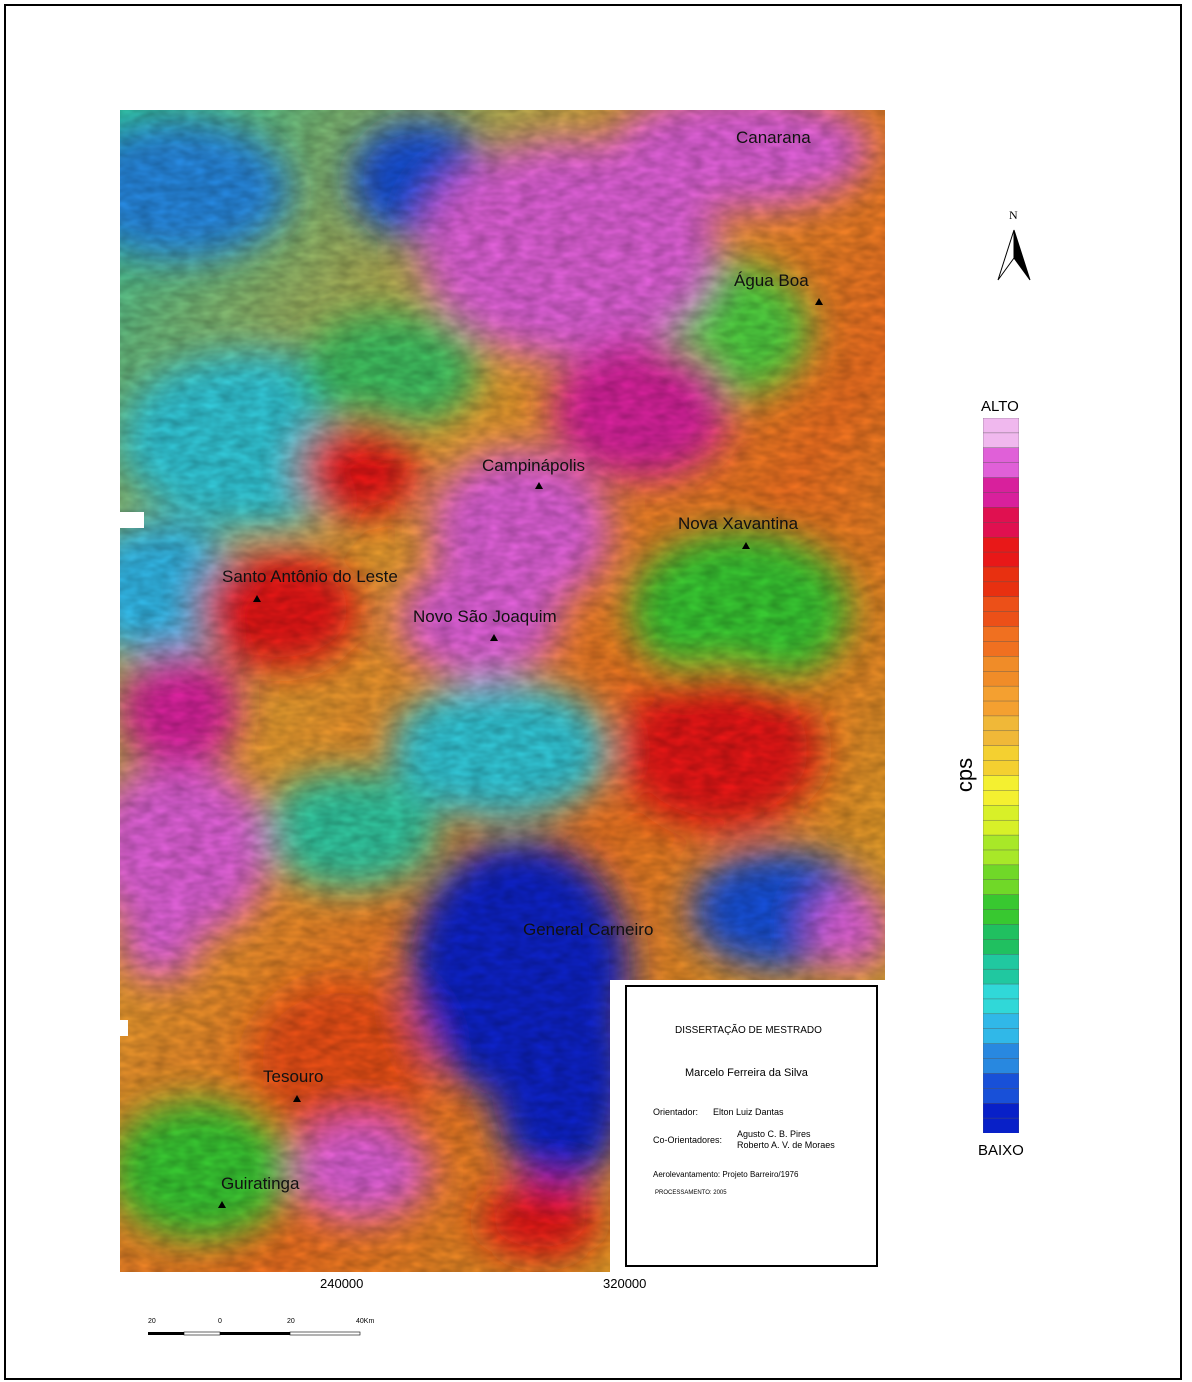  What do you see at coordinates (688, 1140) in the screenshot?
I see `coadvisors-label: Co-Orientadores:` at bounding box center [688, 1140].